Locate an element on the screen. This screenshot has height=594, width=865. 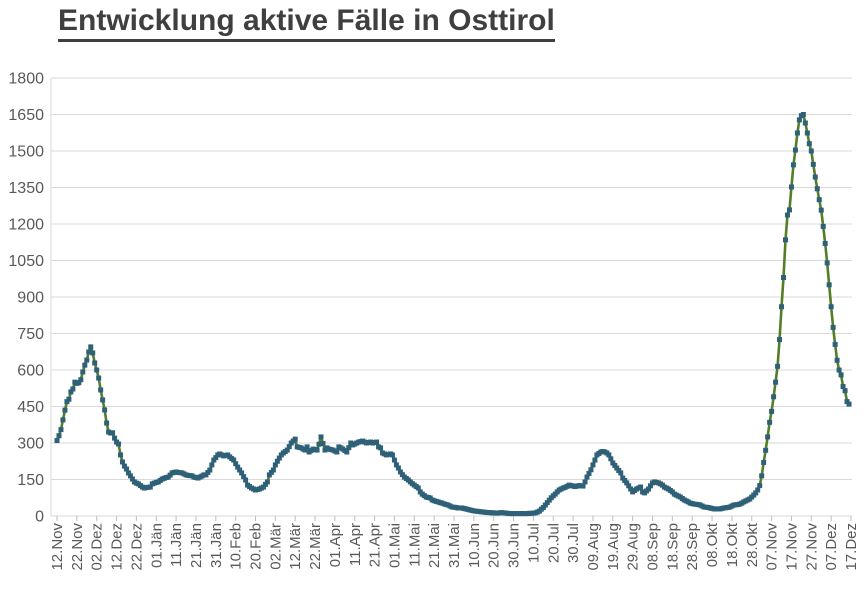
x-axis-tick-label: 20.Jul is located at coordinates (553, 543).